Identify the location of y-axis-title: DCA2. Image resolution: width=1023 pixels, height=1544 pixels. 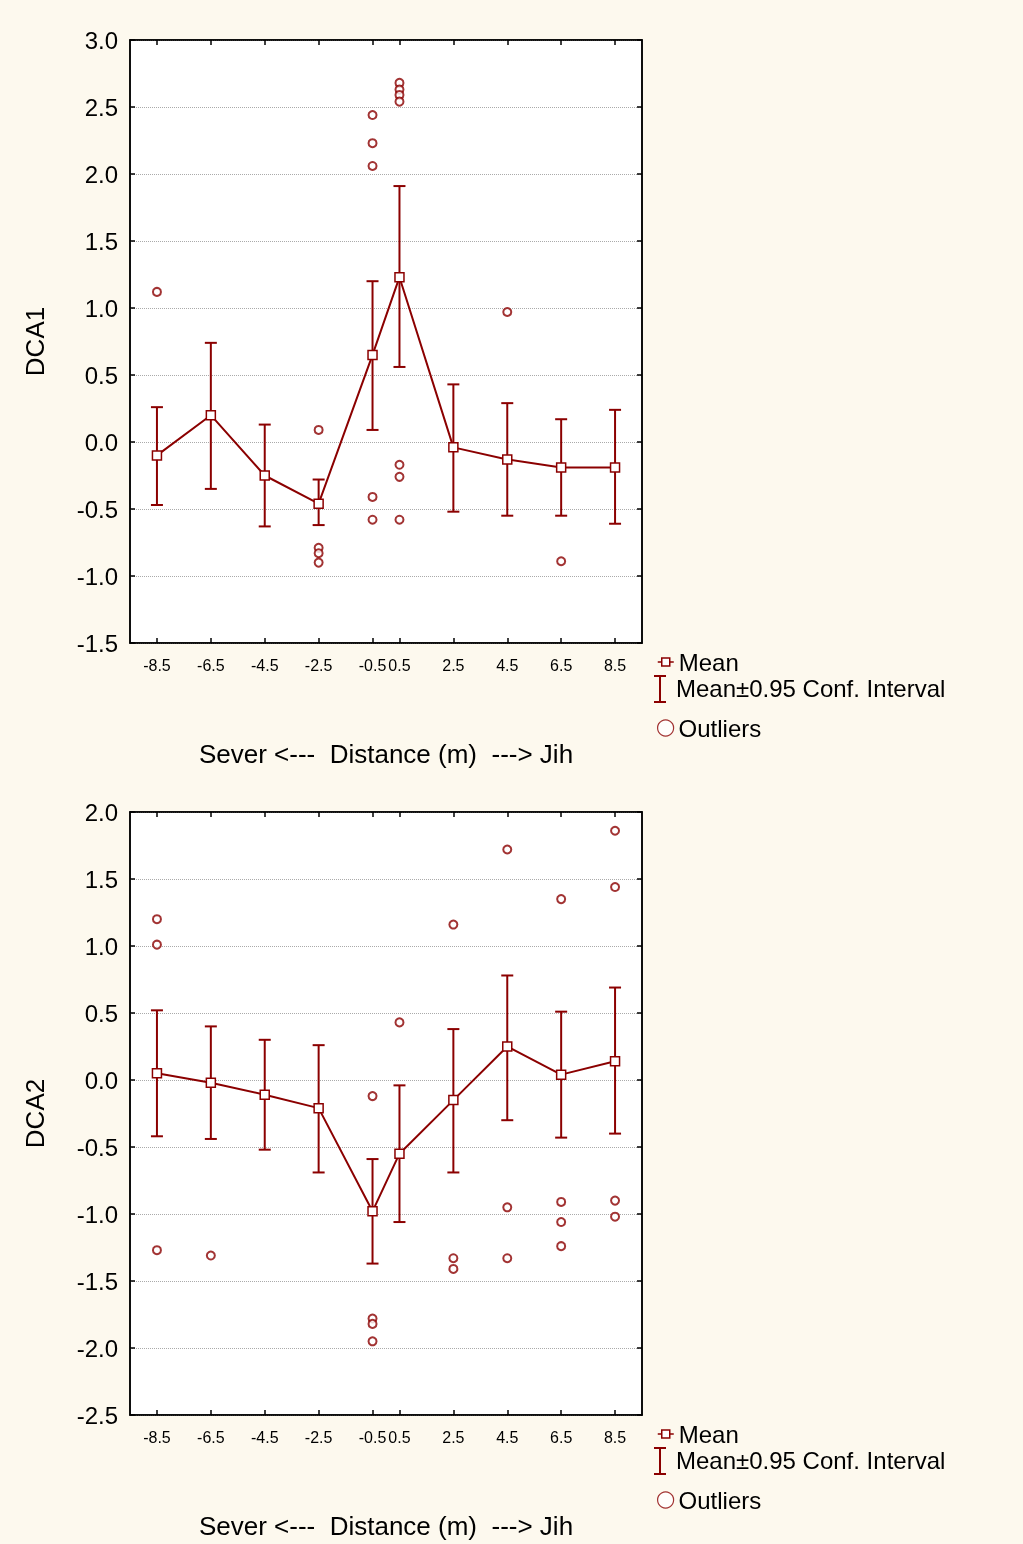
(35, 1113).